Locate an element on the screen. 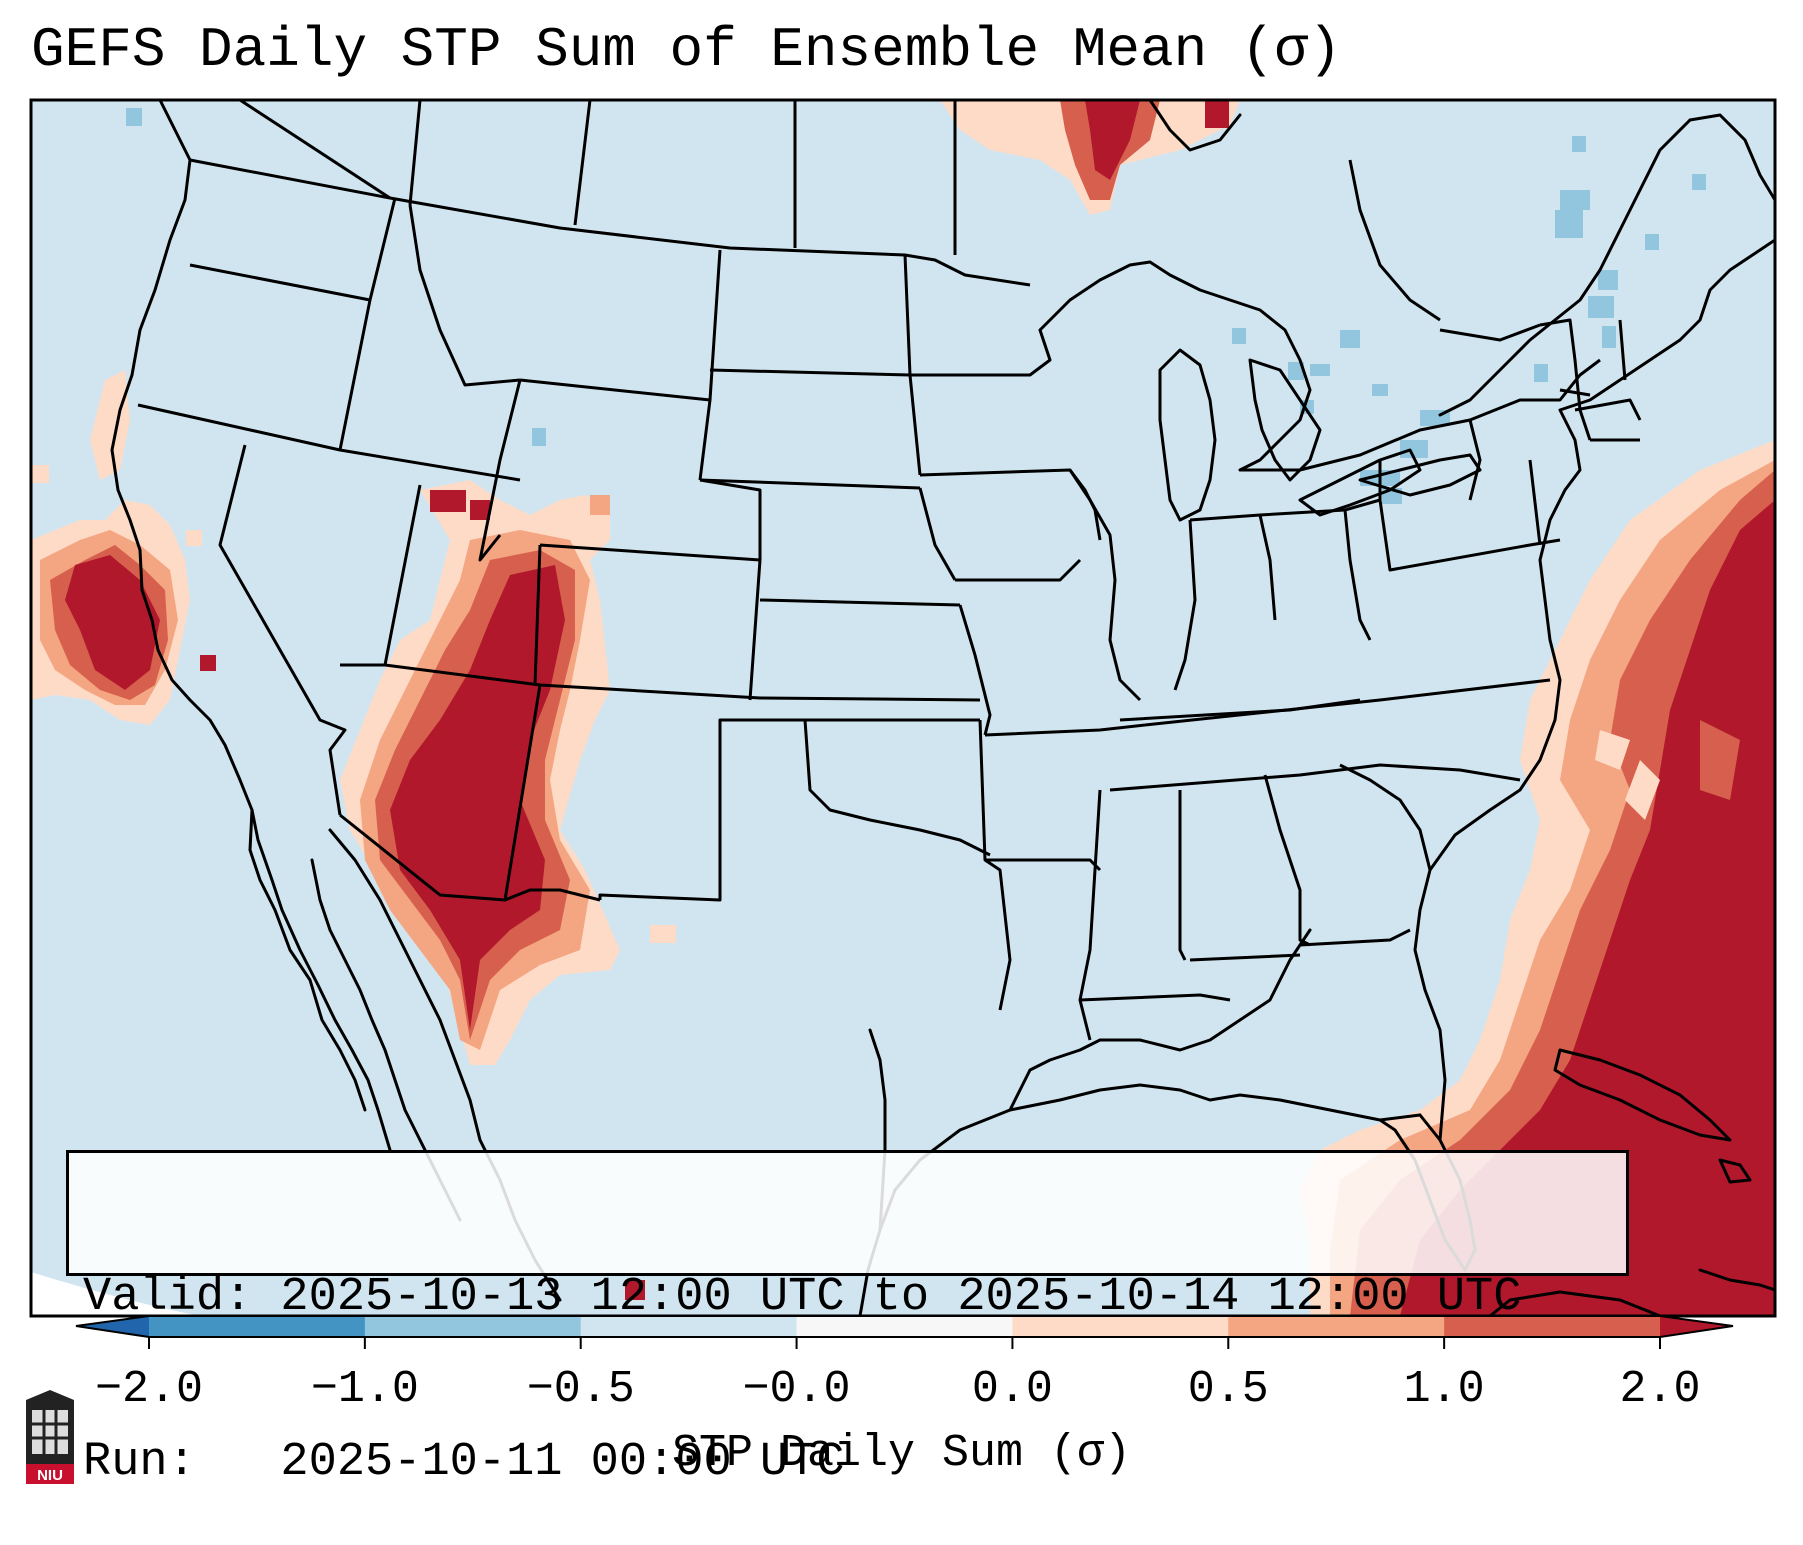  colorbar-tick-label: −2.0 is located at coordinates (149, 1389).